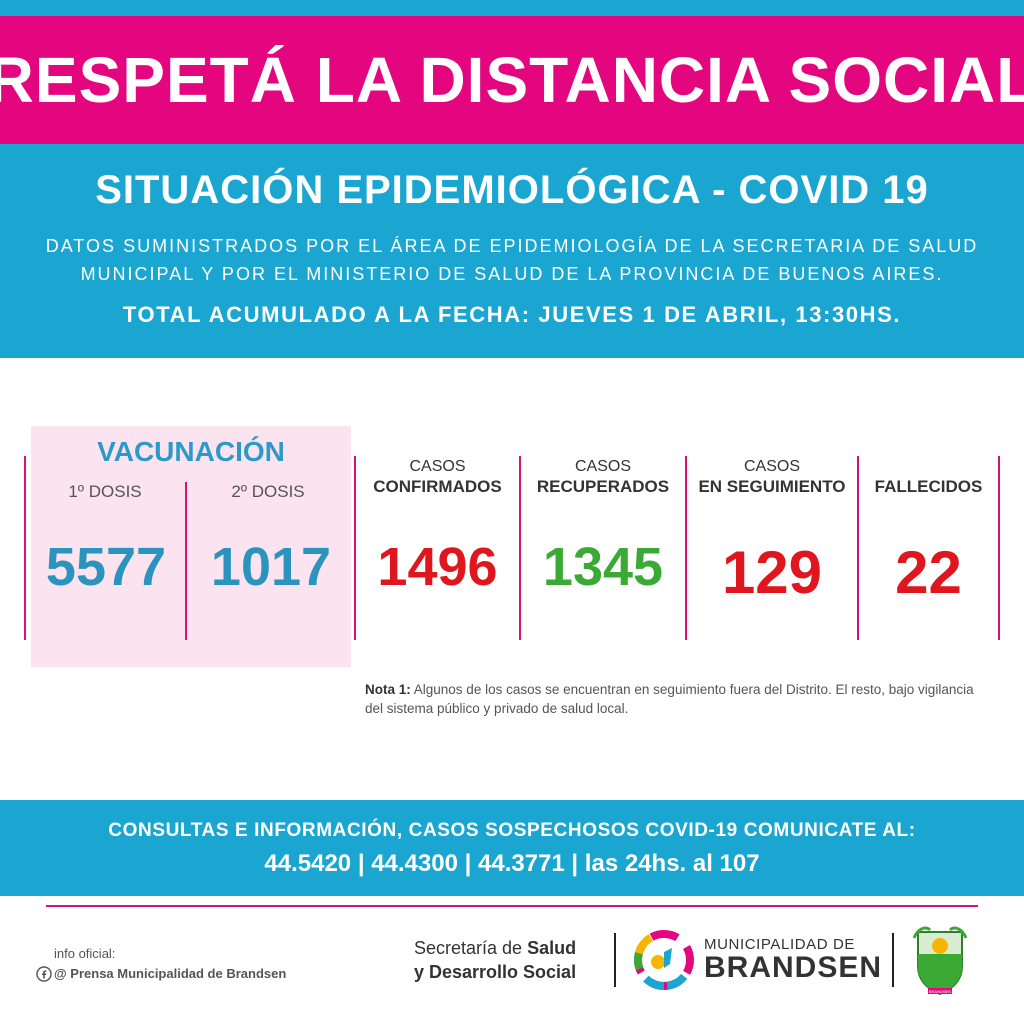  I want to click on deceased-value: 22, so click(928, 572).